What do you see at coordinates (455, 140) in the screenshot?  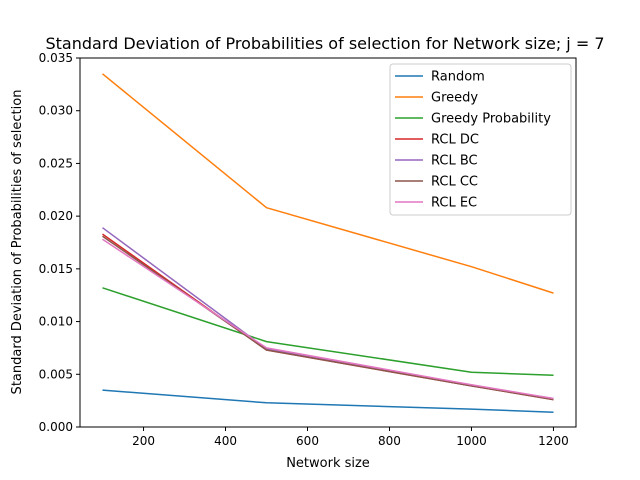 I see `legend-label-rcl-dc: RCL DC` at bounding box center [455, 140].